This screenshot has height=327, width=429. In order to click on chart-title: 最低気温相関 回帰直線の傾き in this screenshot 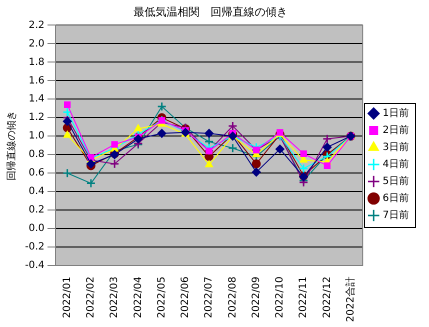, I will do `click(211, 11)`.